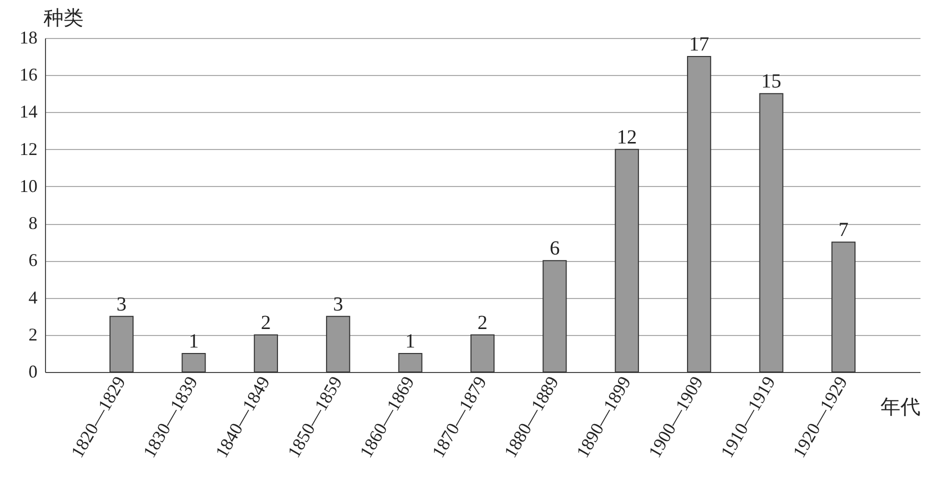 Image resolution: width=942 pixels, height=501 pixels. I want to click on data-label: 6, so click(555, 249).